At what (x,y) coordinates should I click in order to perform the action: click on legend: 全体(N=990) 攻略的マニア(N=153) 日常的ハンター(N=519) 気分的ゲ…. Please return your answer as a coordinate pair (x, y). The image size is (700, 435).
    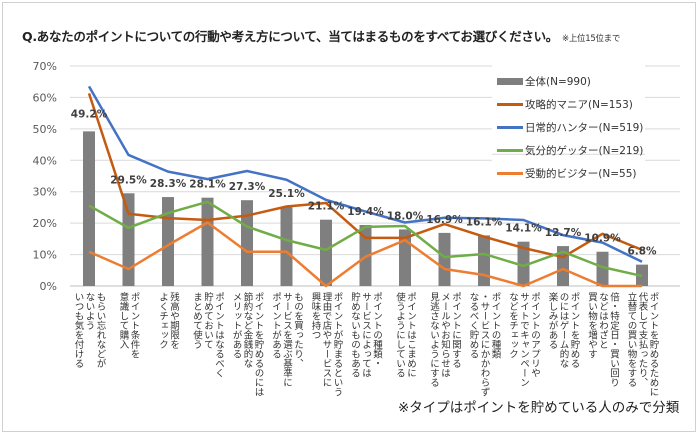
    Looking at the image, I should click on (570, 127).